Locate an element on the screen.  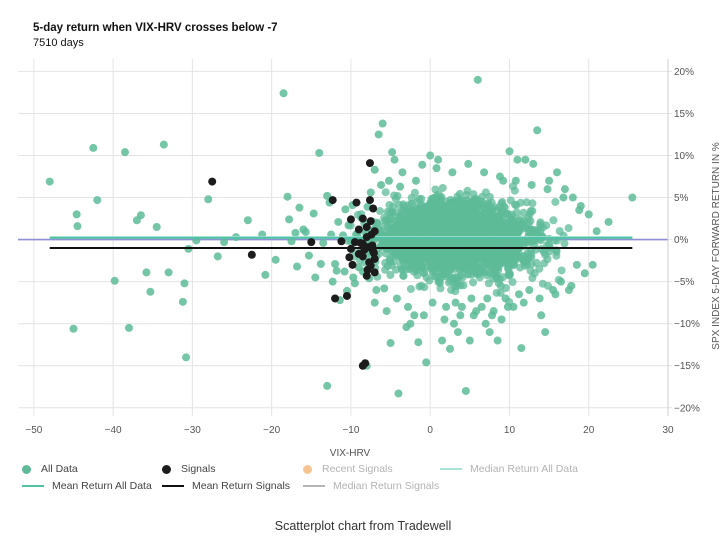
legend-item: Recent Signals is located at coordinates (348, 469).